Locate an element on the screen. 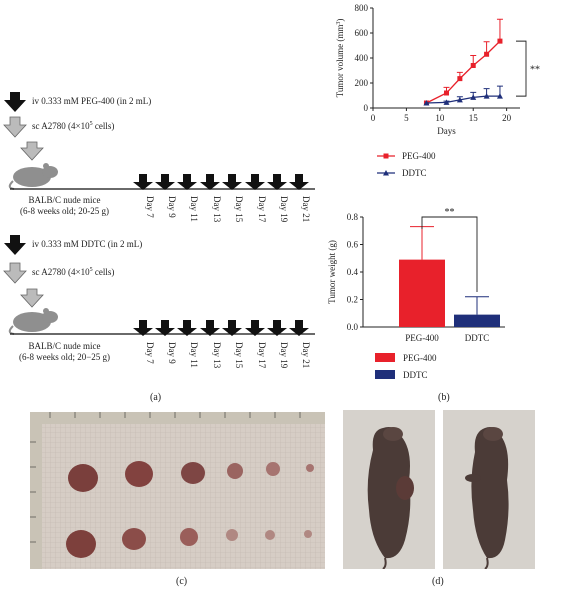 This screenshot has height=589, width=563. x-tick-label: 5 is located at coordinates (406, 118).